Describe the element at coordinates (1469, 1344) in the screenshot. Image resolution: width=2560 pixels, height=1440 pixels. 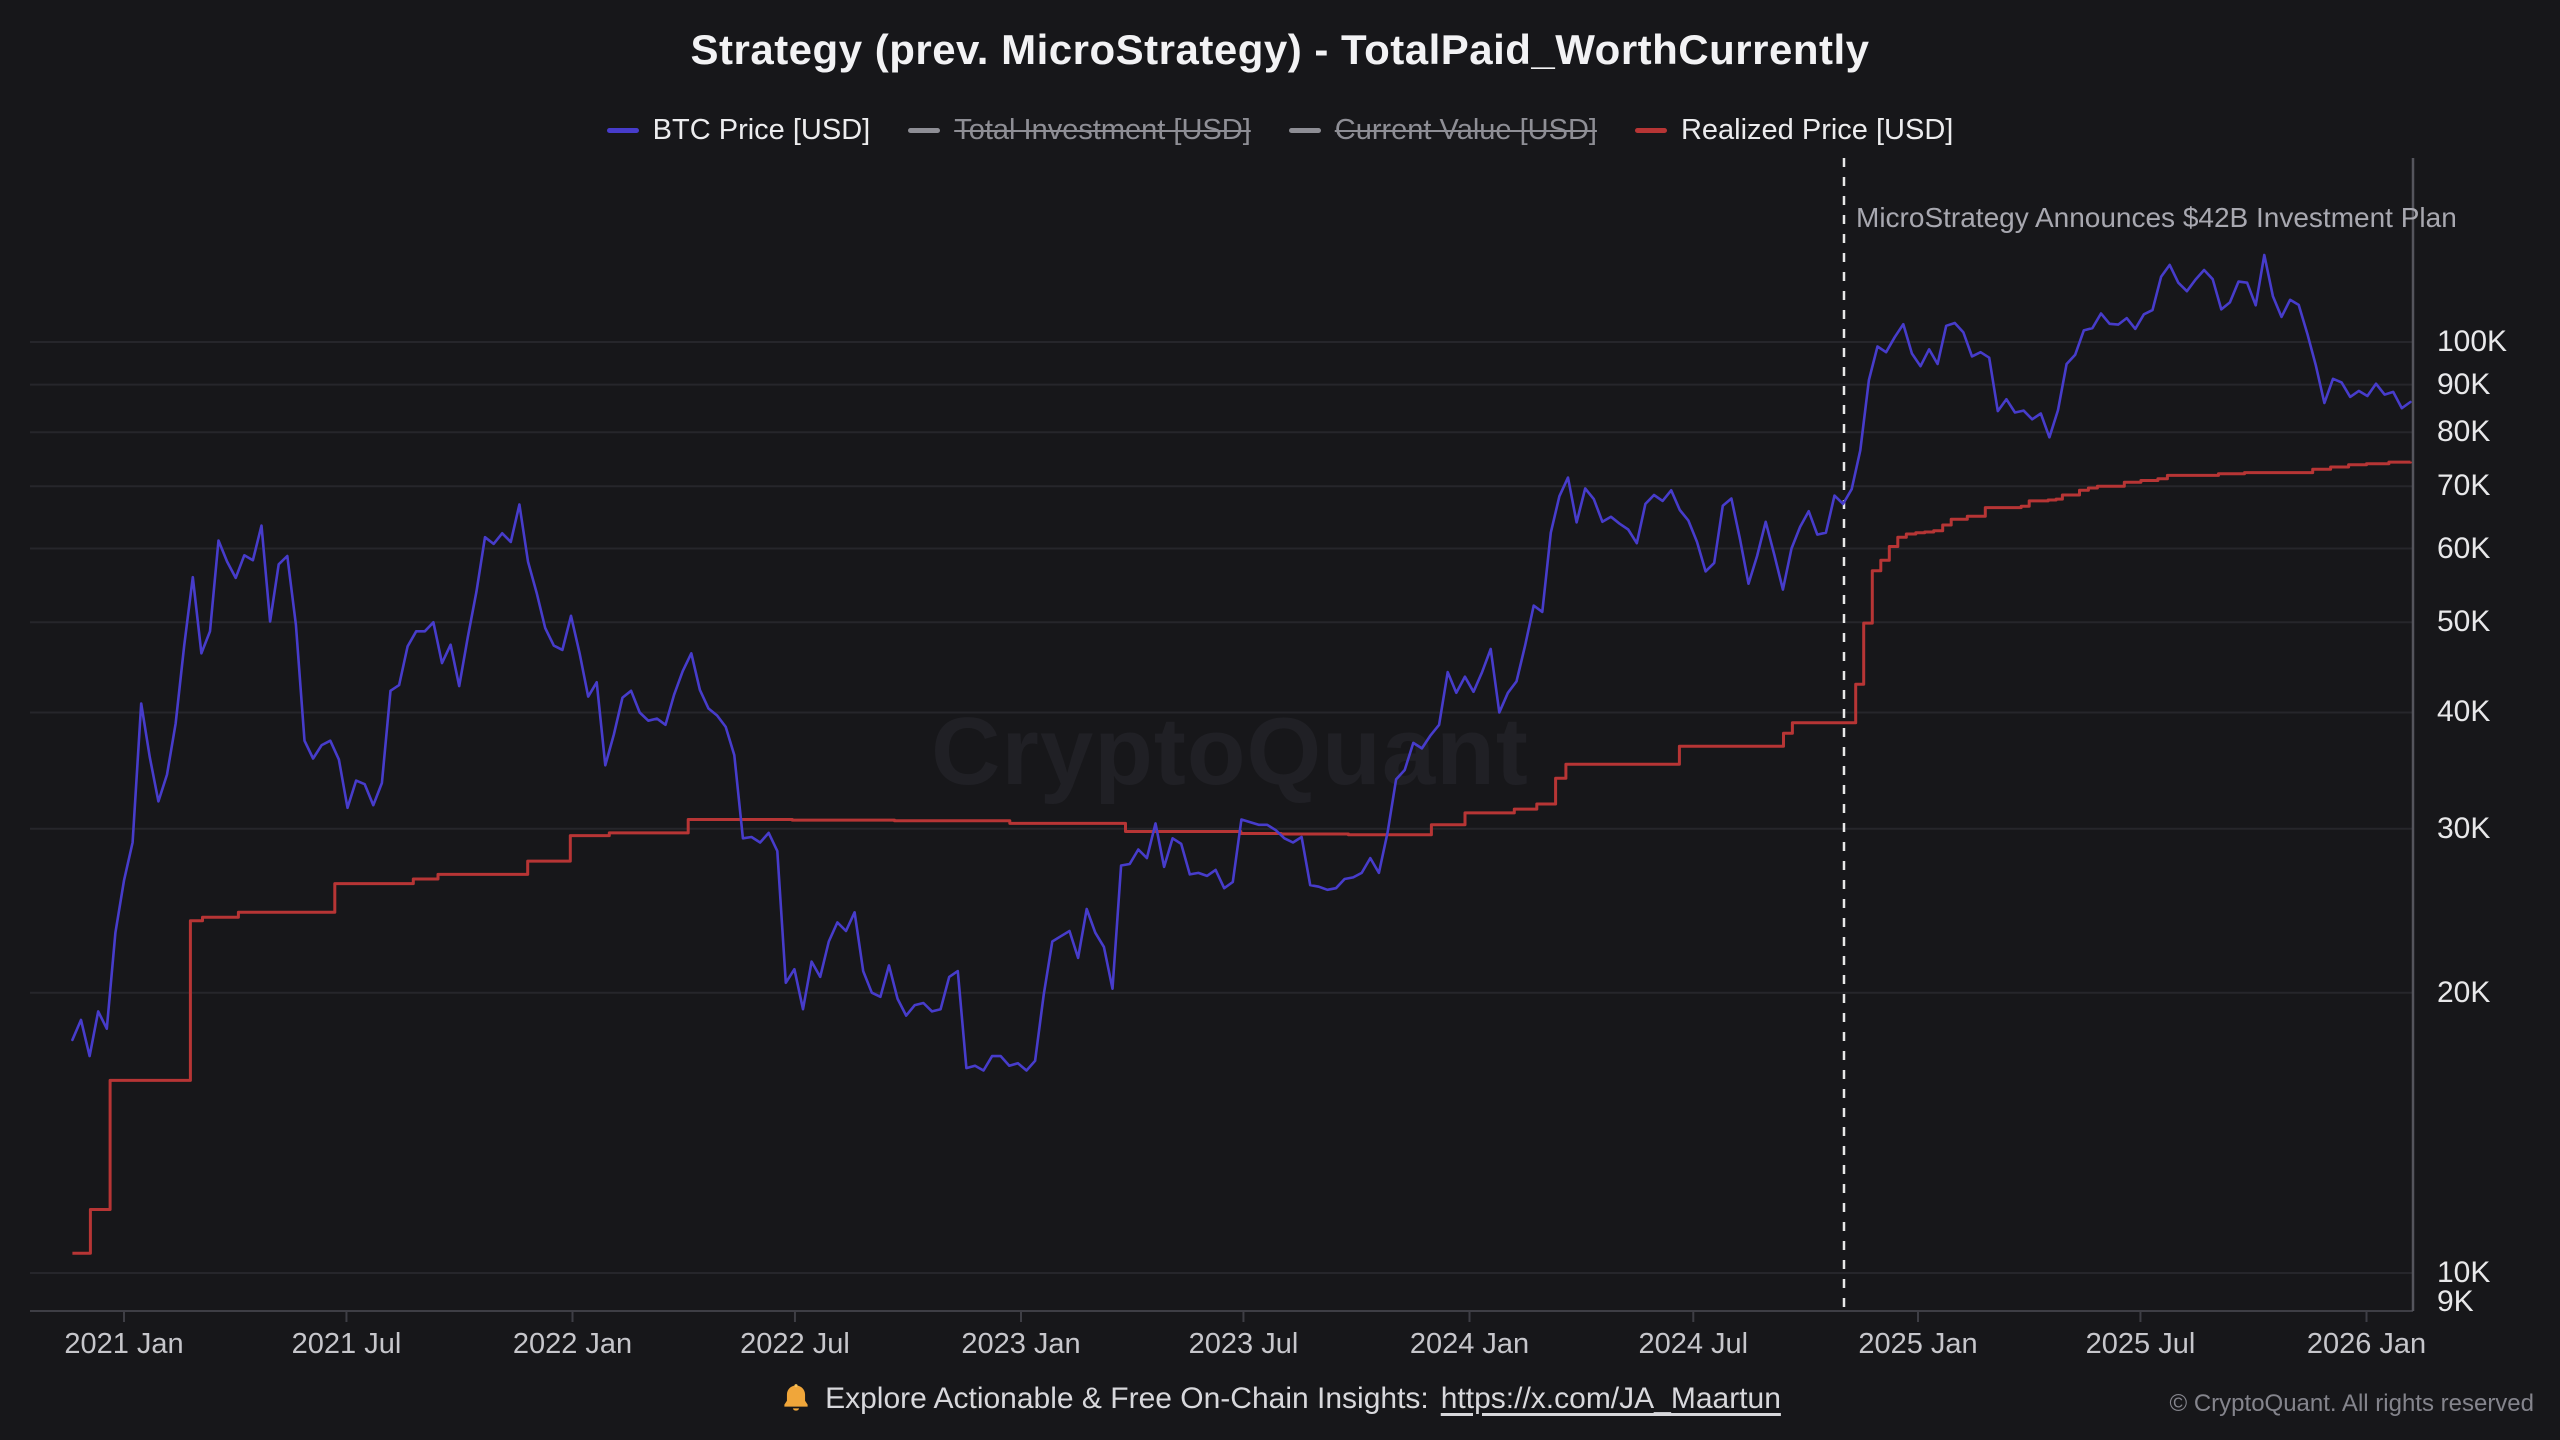
I see `x-tick-label: 2024 Jan` at that location.